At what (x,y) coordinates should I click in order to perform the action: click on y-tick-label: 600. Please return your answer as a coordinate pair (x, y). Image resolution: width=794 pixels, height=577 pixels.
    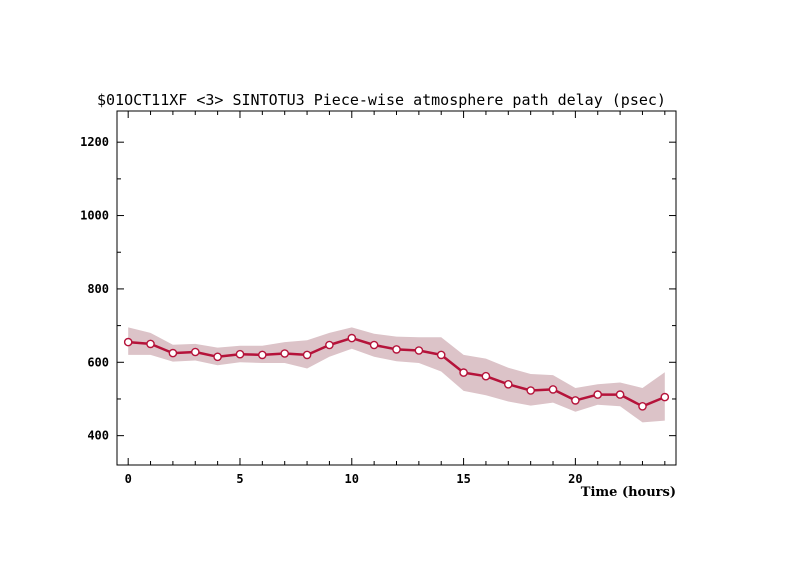
    Looking at the image, I should click on (98, 362).